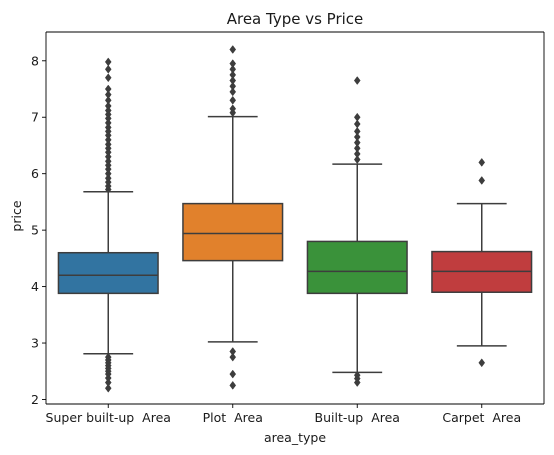  I want to click on x-tick-label: Built-up Area, so click(357, 417).